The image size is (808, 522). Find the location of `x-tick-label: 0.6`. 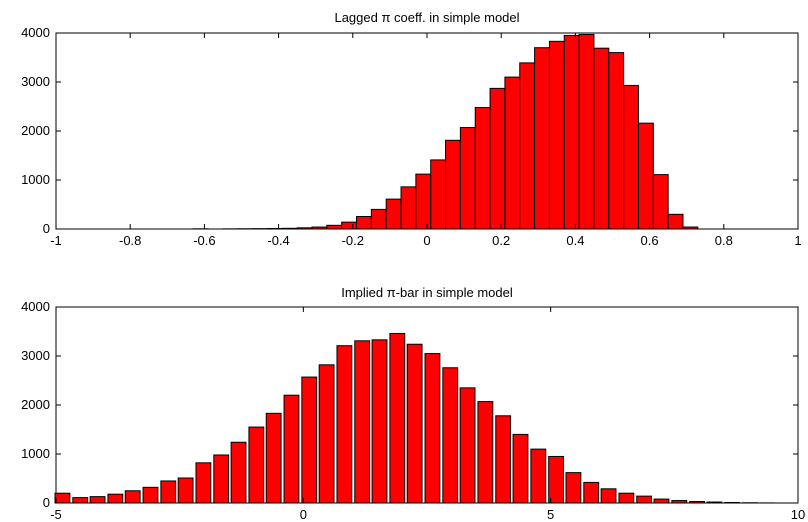

x-tick-label: 0.6 is located at coordinates (650, 240).